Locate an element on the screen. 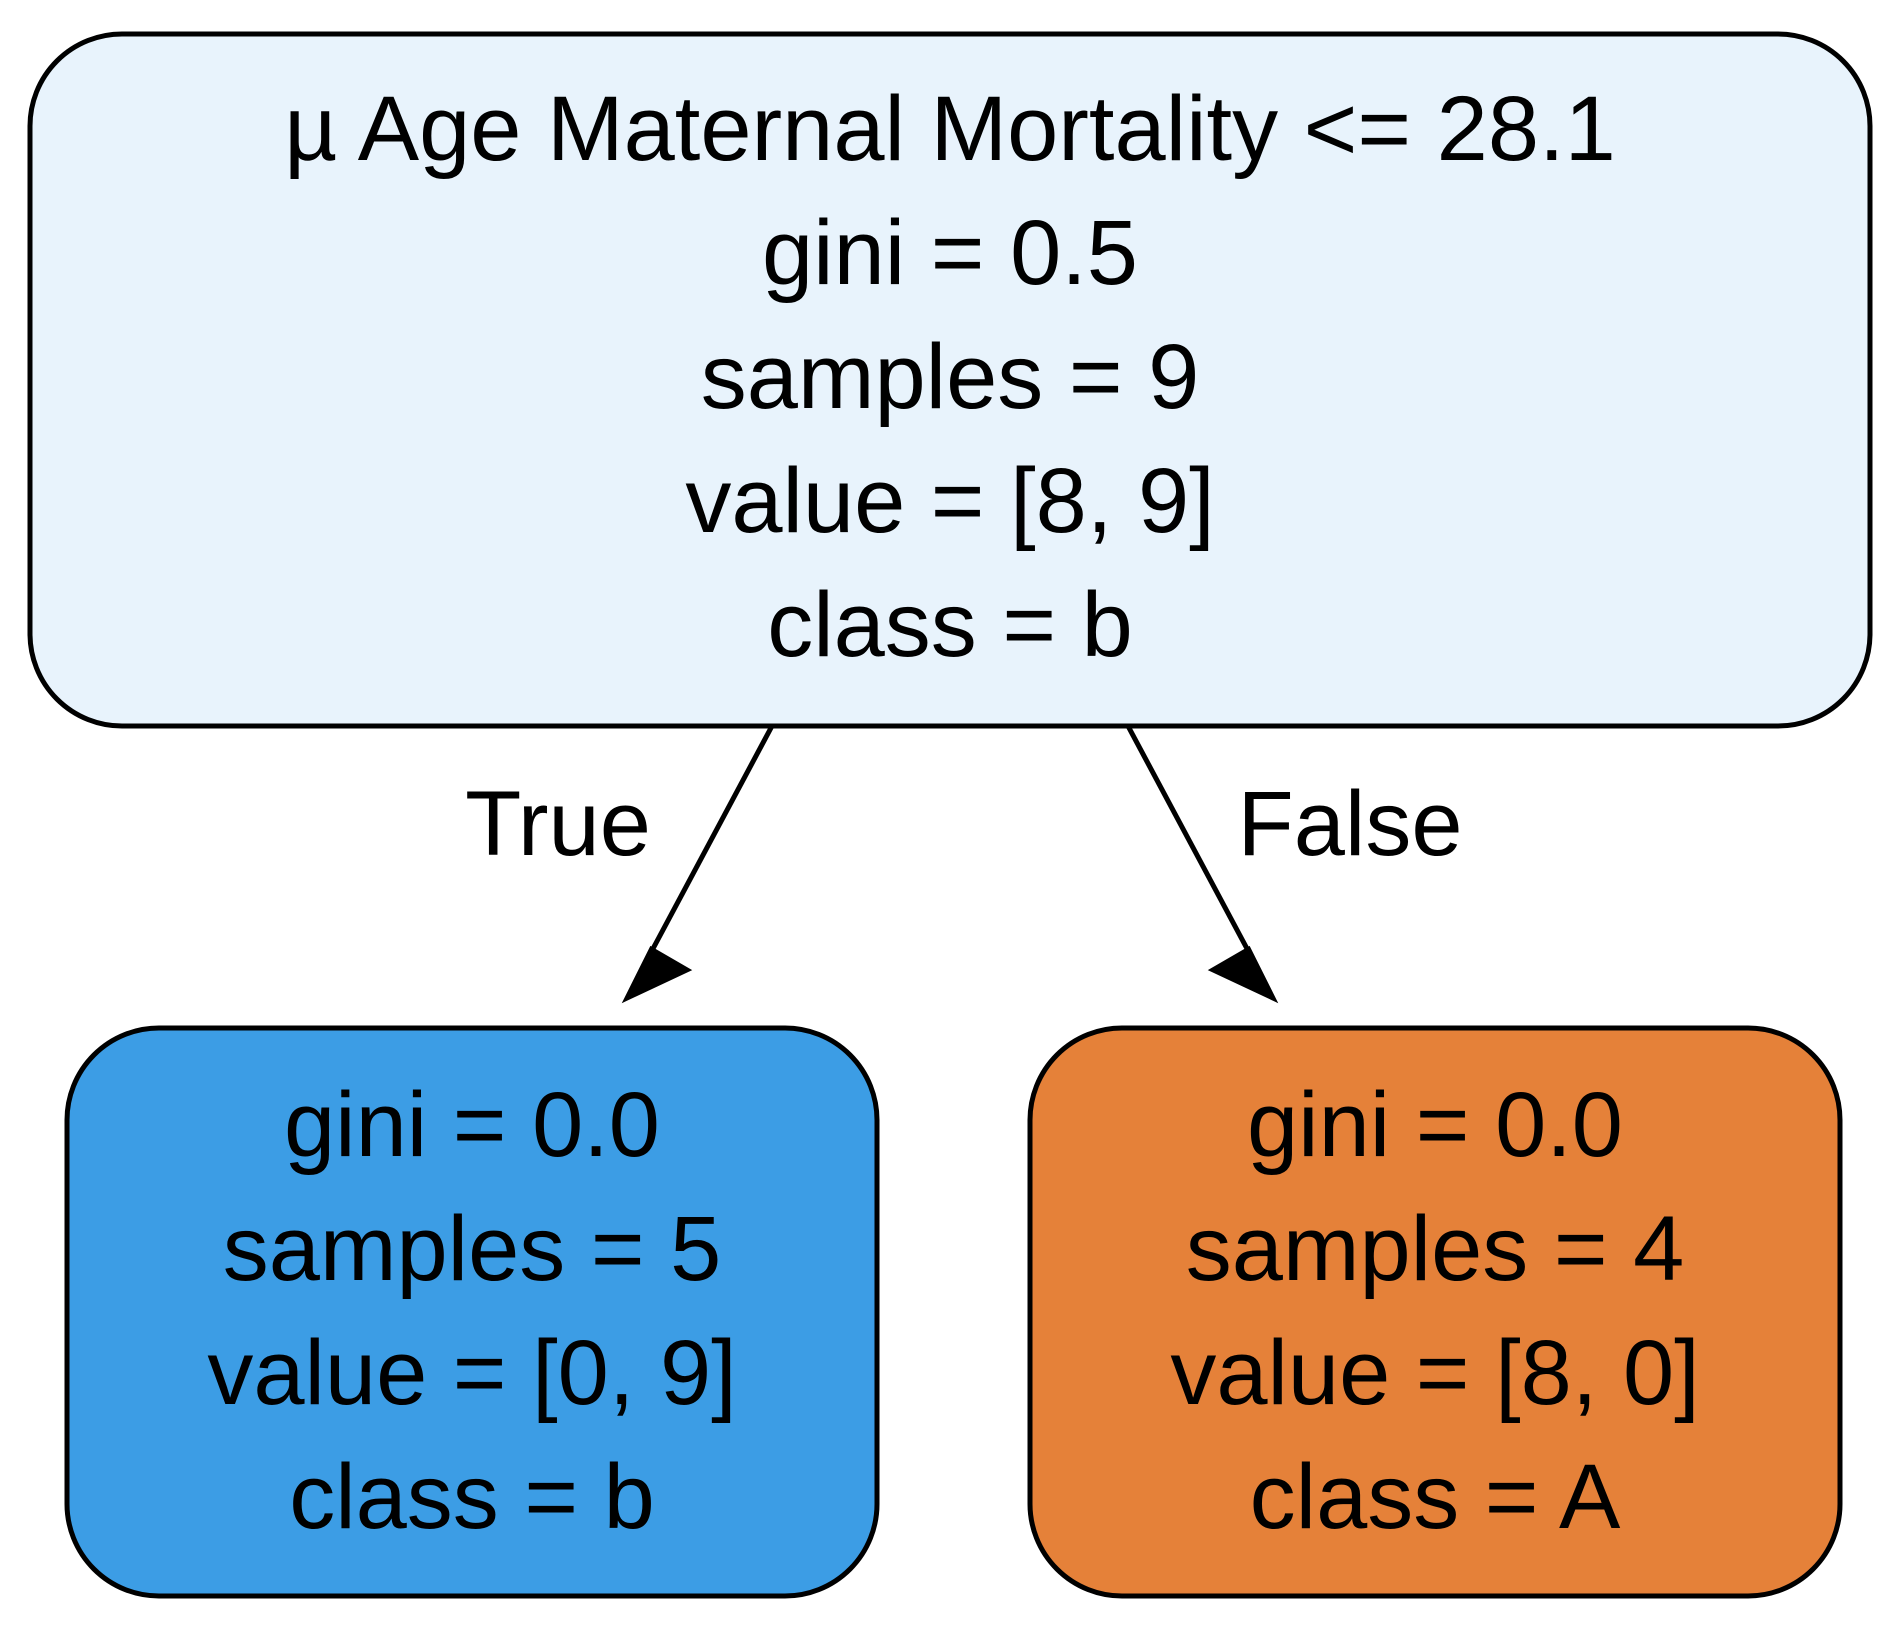 Image resolution: width=1900 pixels, height=1625 pixels. node-root-class: class = b is located at coordinates (950, 625).